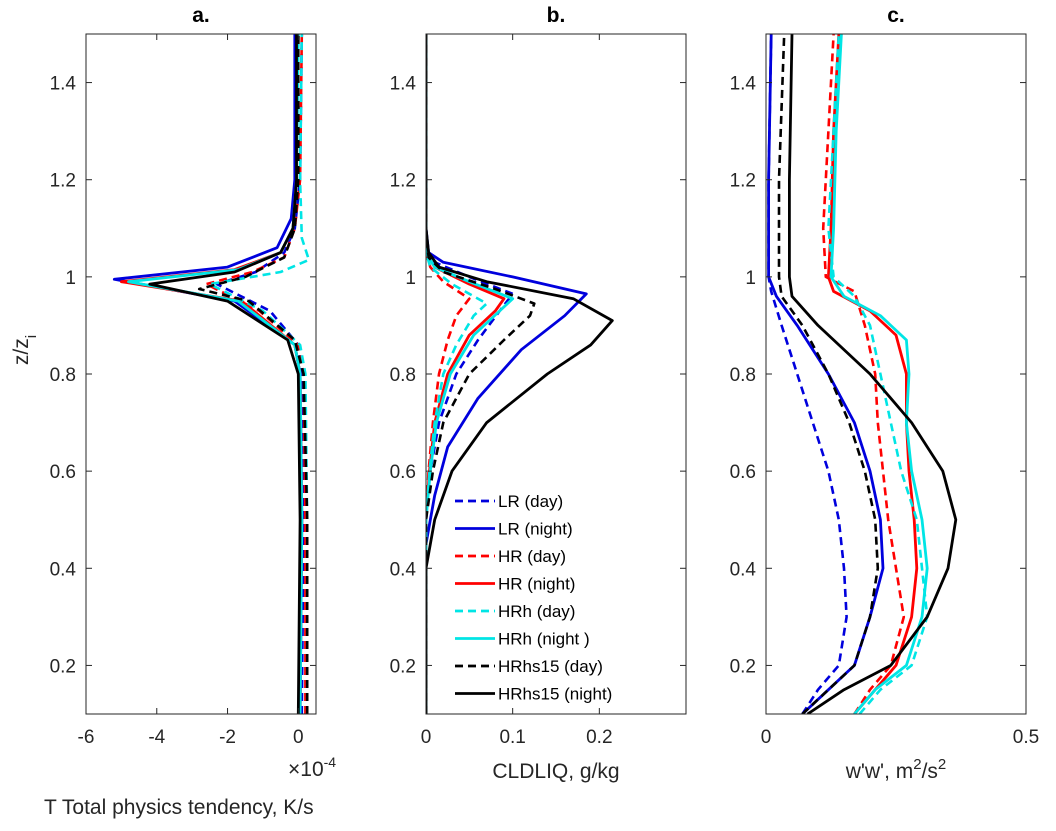 Image resolution: width=1056 pixels, height=831 pixels. I want to click on panel-c-xtick-label: 0, so click(766, 737).